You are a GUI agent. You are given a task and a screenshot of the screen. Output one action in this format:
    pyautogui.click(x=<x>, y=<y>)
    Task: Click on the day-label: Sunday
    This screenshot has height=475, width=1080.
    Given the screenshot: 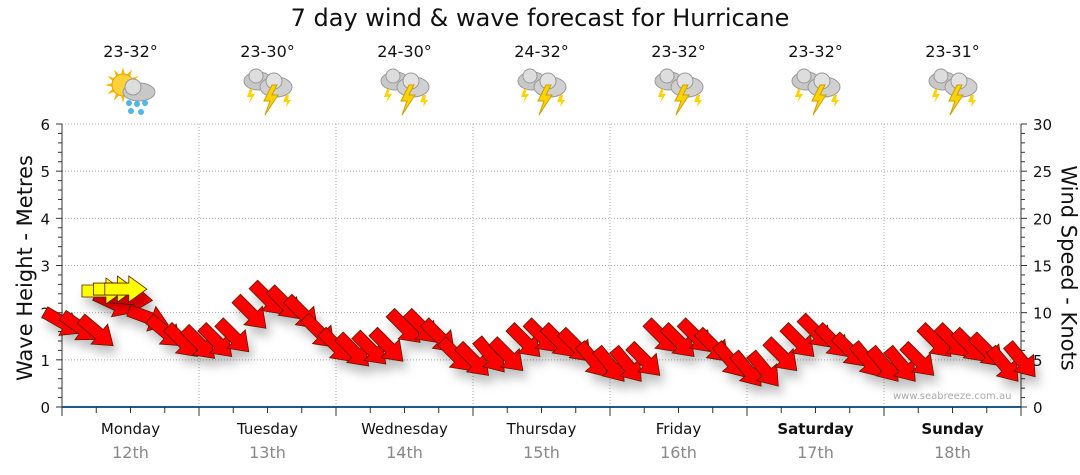 What is the action you would take?
    pyautogui.click(x=952, y=429)
    